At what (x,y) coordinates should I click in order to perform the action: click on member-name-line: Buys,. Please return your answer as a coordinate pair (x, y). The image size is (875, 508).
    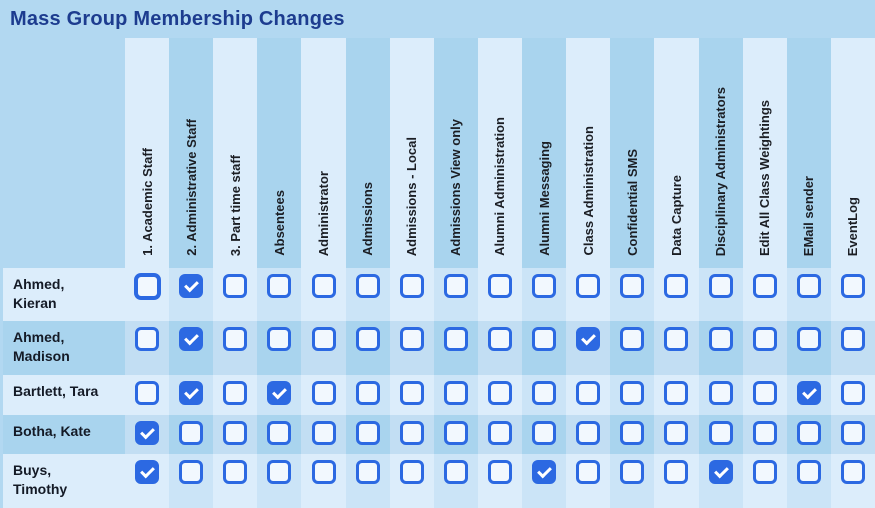
    Looking at the image, I should click on (32, 470).